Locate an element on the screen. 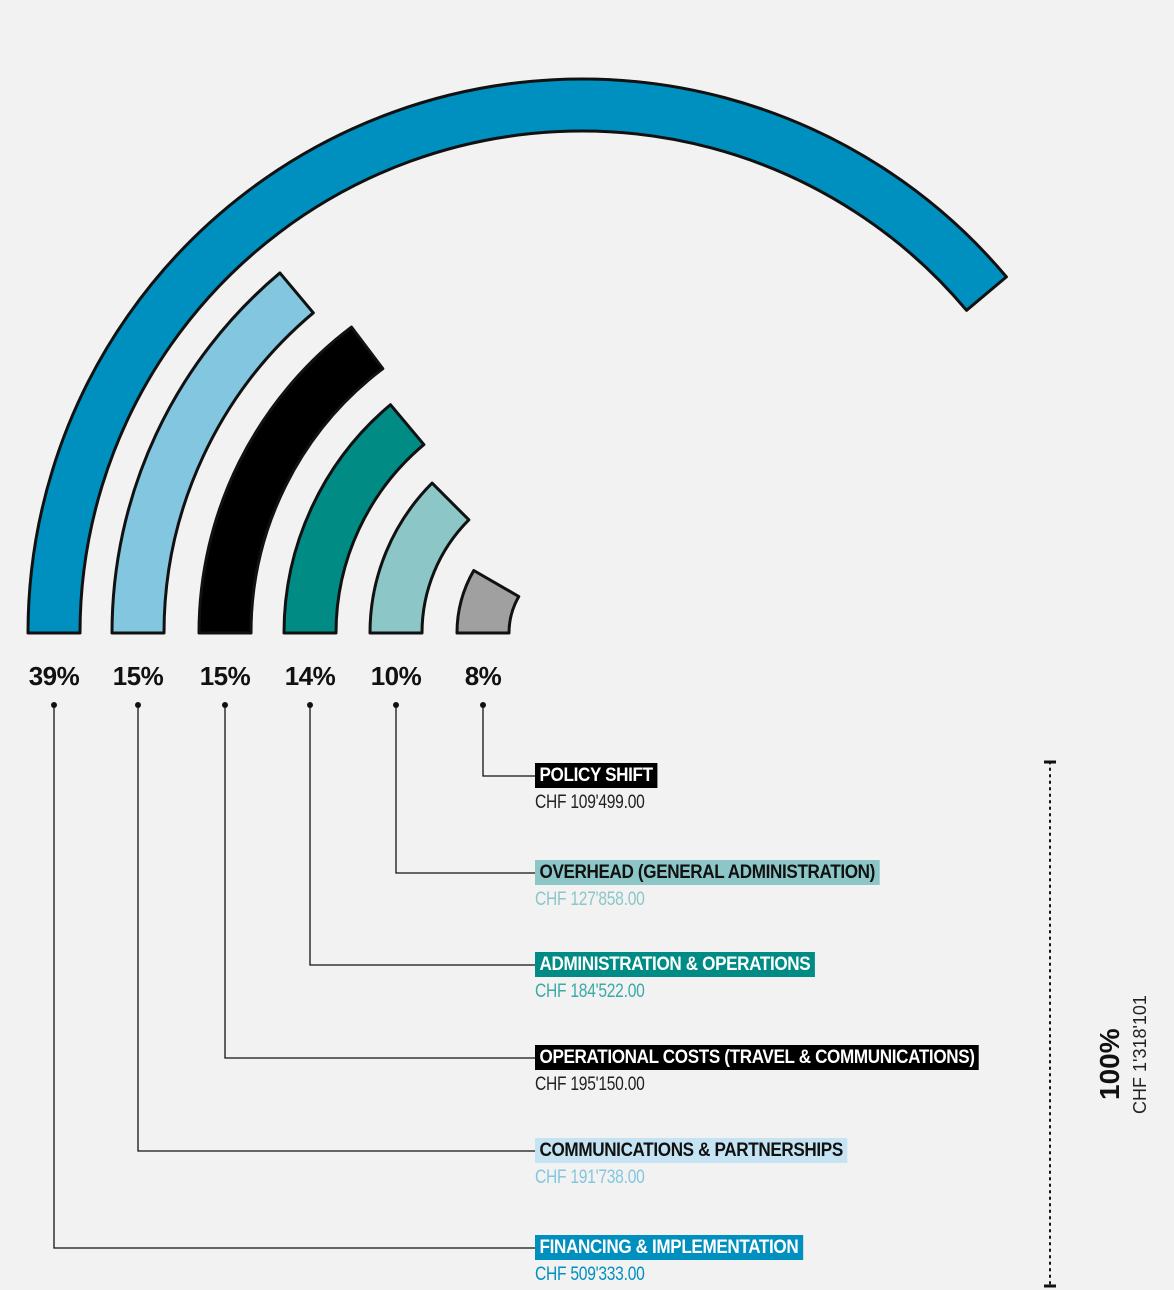 This screenshot has width=1174, height=1290. percent-label-5: 8% is located at coordinates (483, 676).